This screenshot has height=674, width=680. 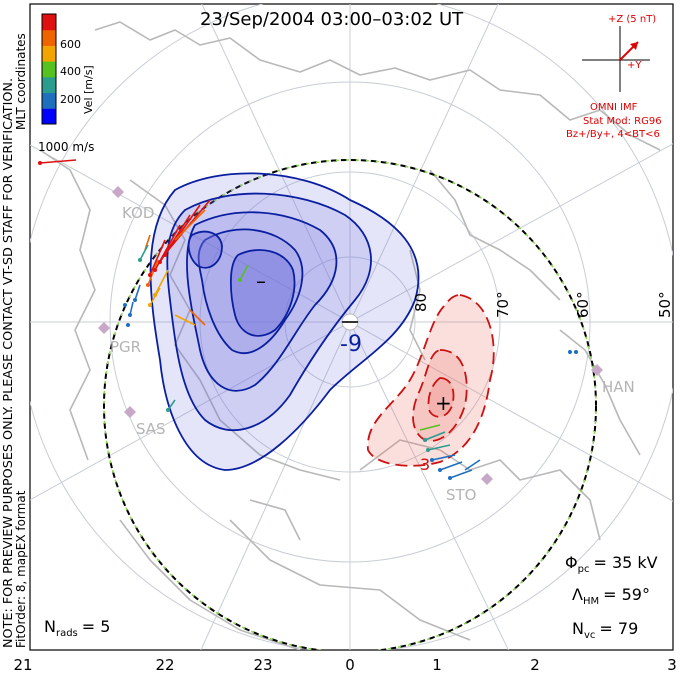 I want to click on imf-y-label: +Y, so click(x=634, y=65).